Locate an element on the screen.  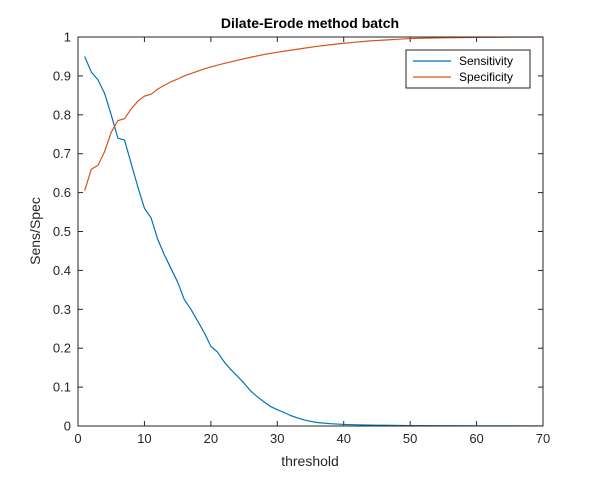
y-tick-label: 0 is located at coordinates (67, 426).